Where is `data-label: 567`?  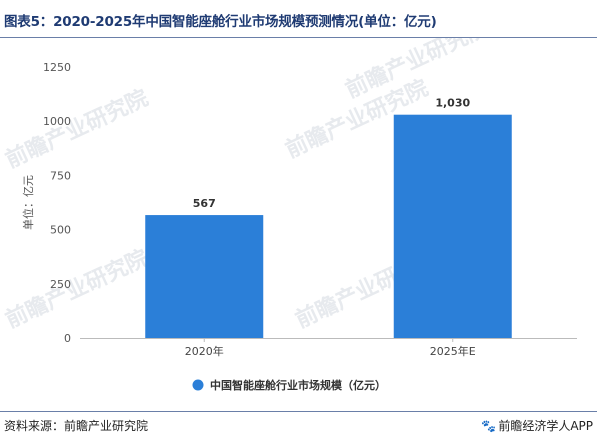 data-label: 567 is located at coordinates (204, 203).